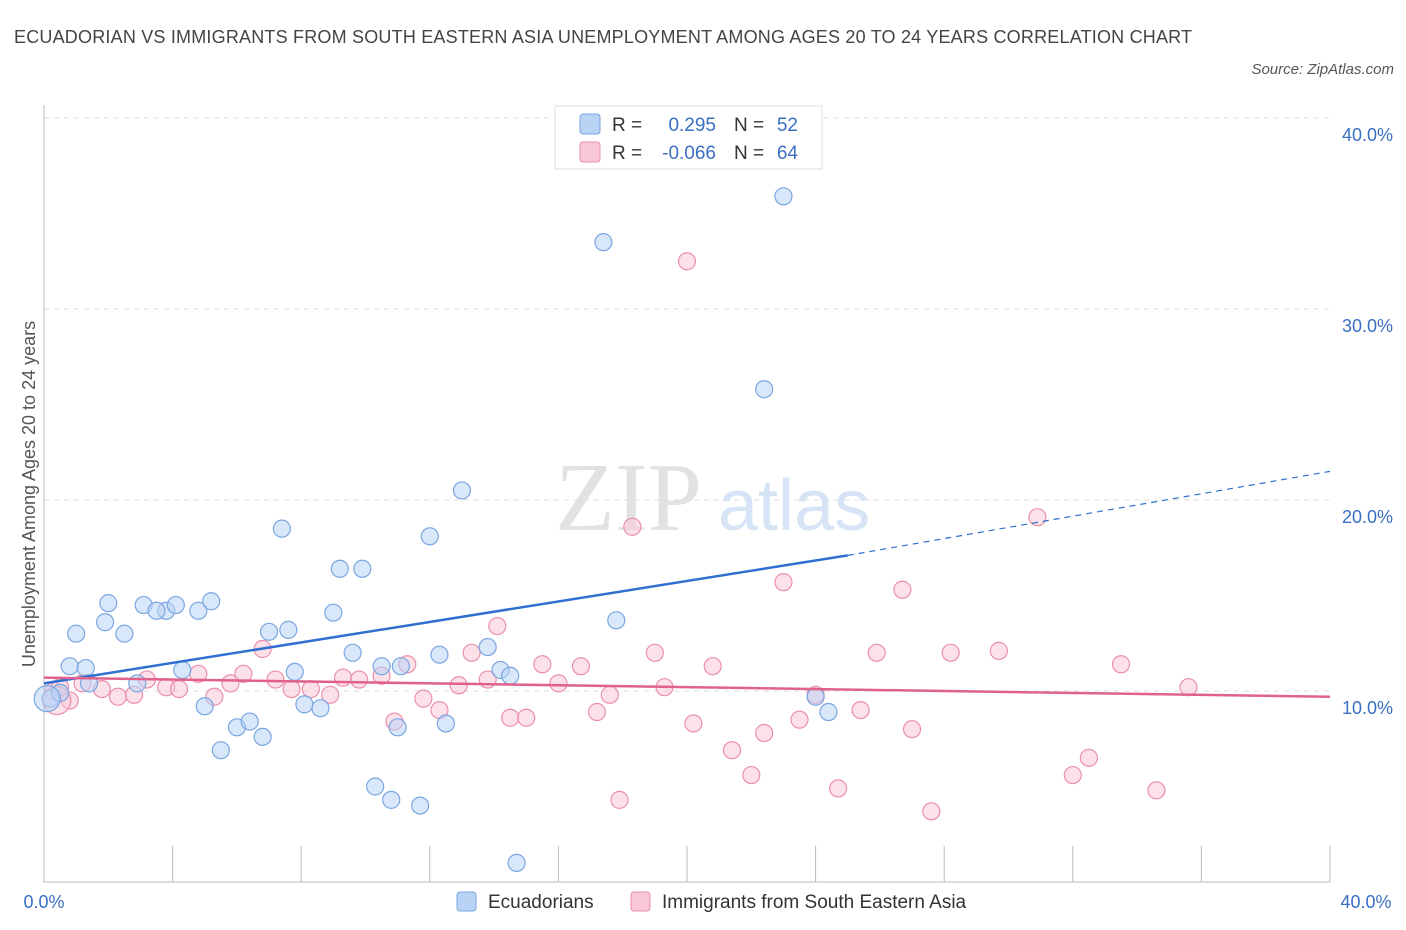  I want to click on y-tick-label-20: 20.0%, so click(1367, 517).